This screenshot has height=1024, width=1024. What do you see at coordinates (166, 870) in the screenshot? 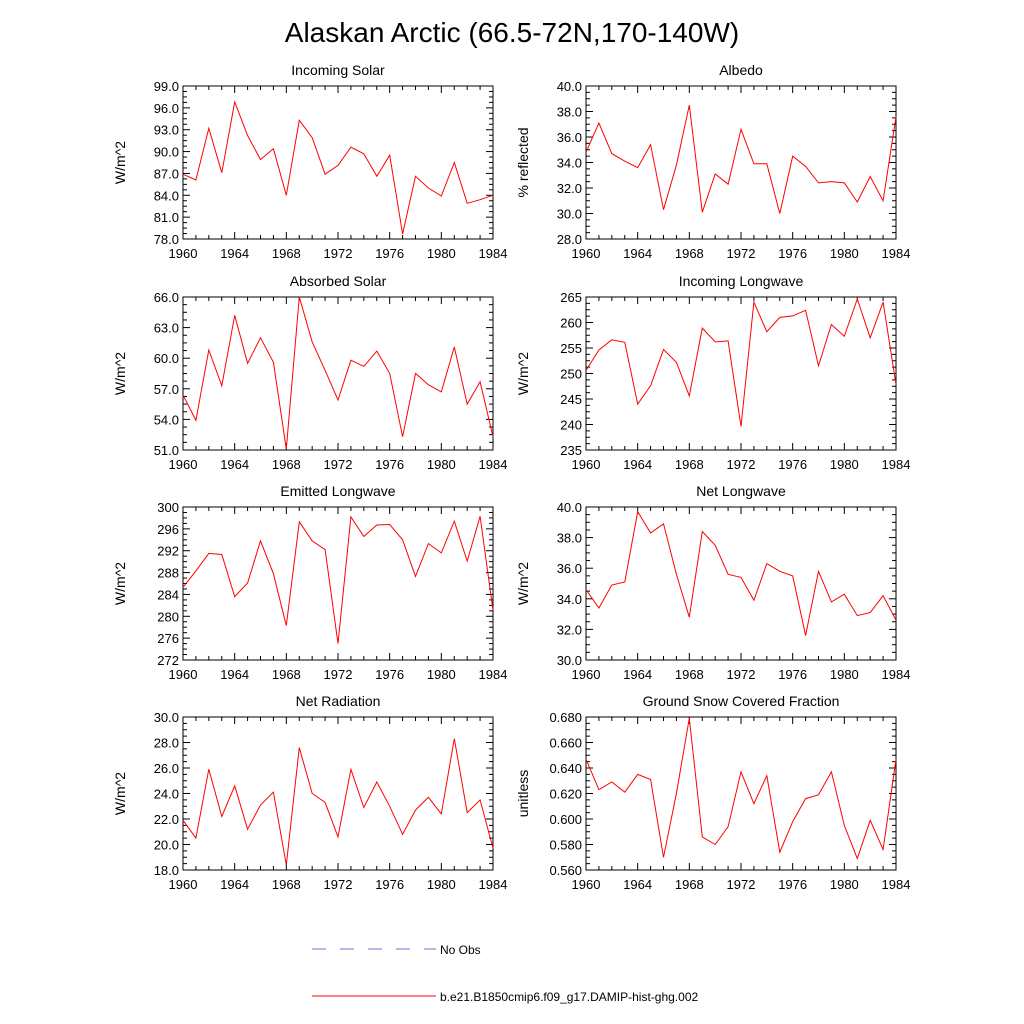
I see `net-radiation-ytick-label: 18.0` at bounding box center [166, 870].